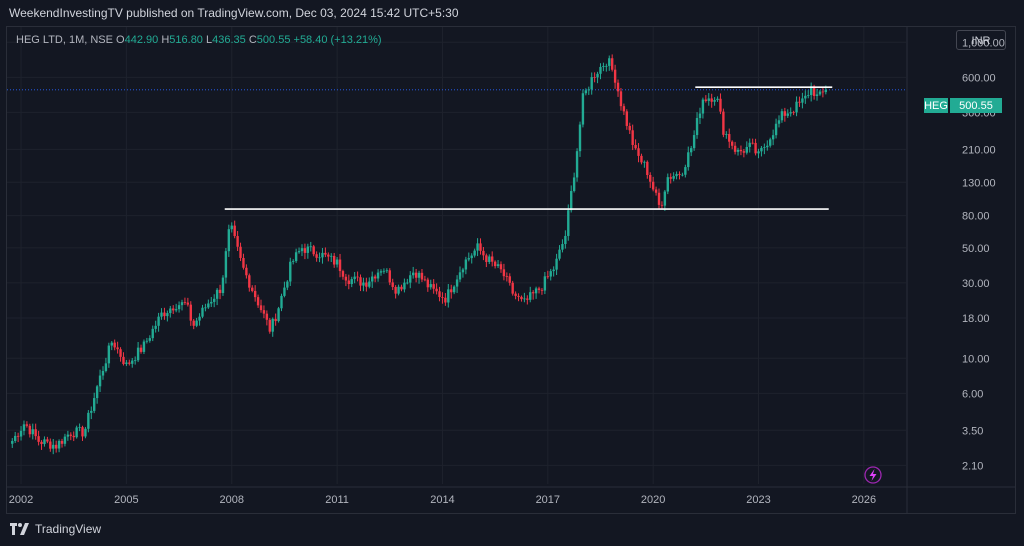 The width and height of the screenshot is (1024, 546). I want to click on x-tick-label: 2017, so click(548, 500).